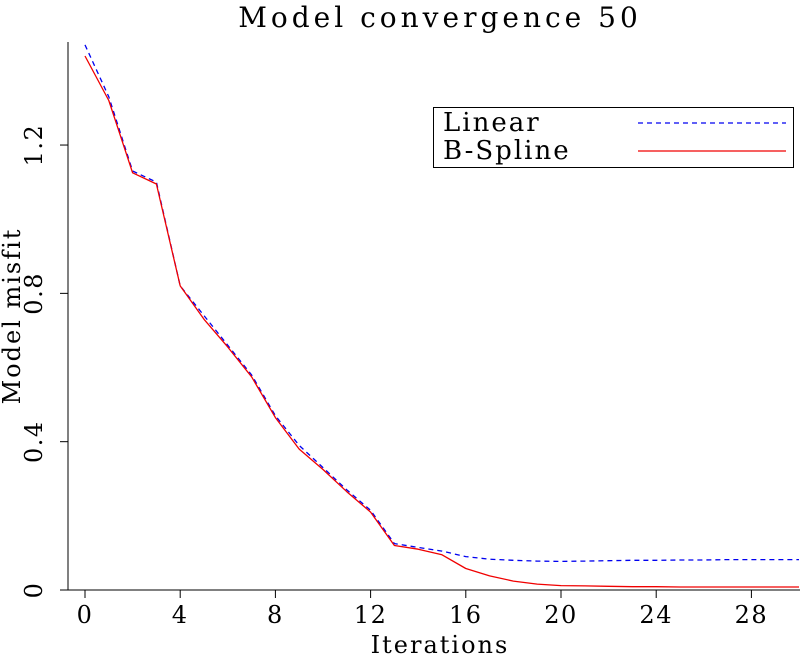 Image resolution: width=807 pixels, height=661 pixels. What do you see at coordinates (275, 615) in the screenshot?
I see `x-tick-label: 8` at bounding box center [275, 615].